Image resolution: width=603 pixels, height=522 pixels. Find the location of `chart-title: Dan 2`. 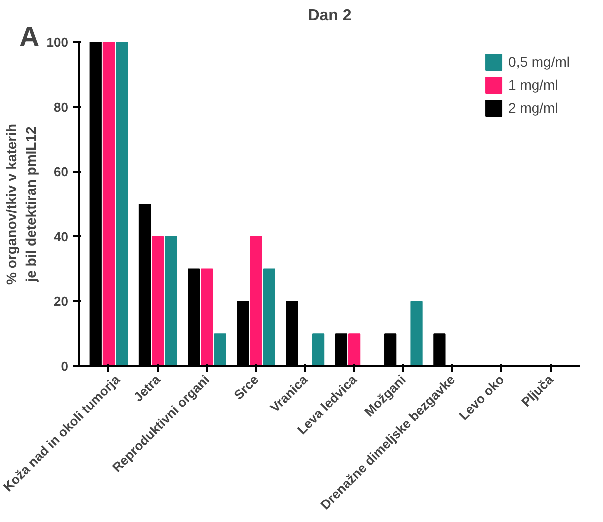

chart-title: Dan 2 is located at coordinates (330, 16).